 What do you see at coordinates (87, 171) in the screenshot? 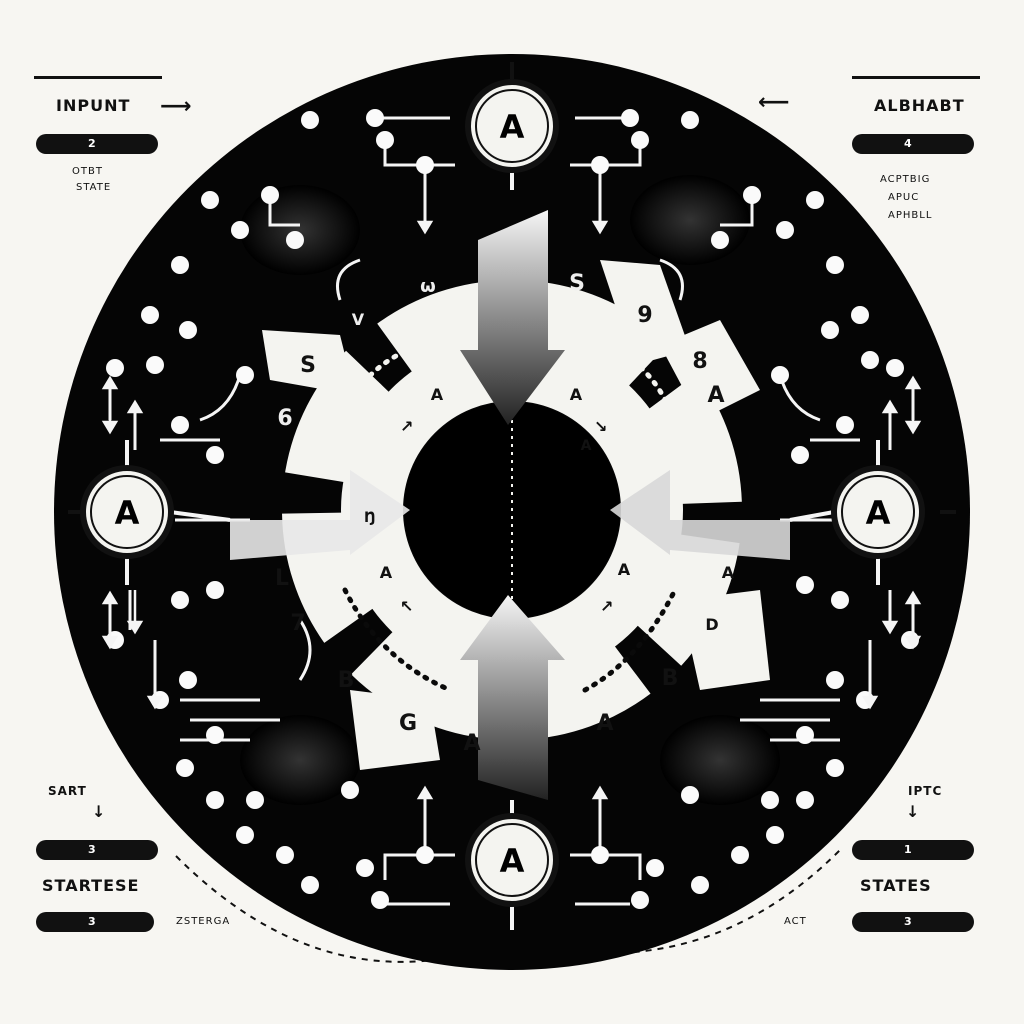
I see `otbt-label: OTBT` at bounding box center [87, 171].